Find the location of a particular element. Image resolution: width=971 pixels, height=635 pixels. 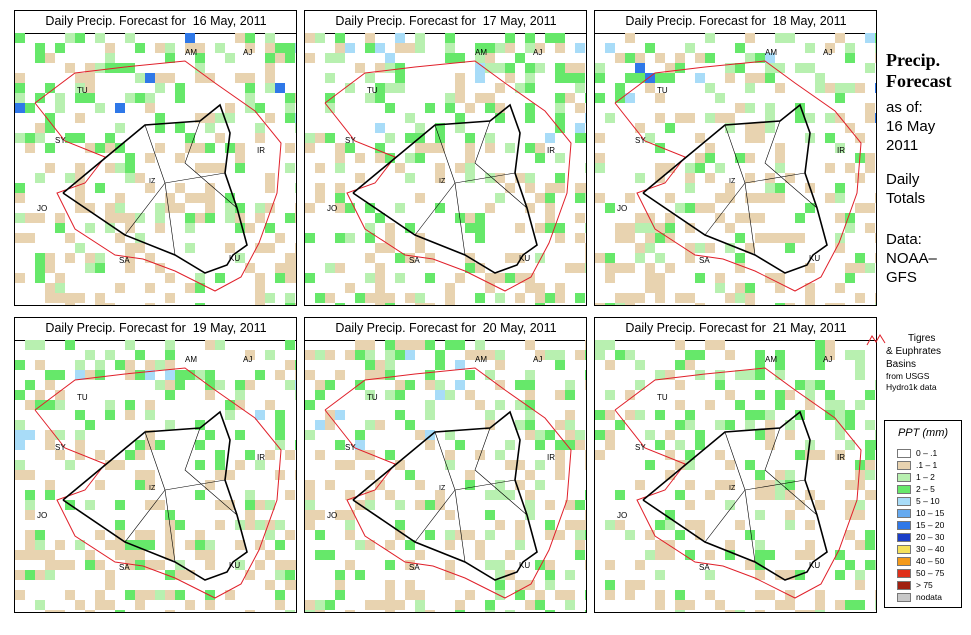

country-label: AJ is located at coordinates (537, 359).